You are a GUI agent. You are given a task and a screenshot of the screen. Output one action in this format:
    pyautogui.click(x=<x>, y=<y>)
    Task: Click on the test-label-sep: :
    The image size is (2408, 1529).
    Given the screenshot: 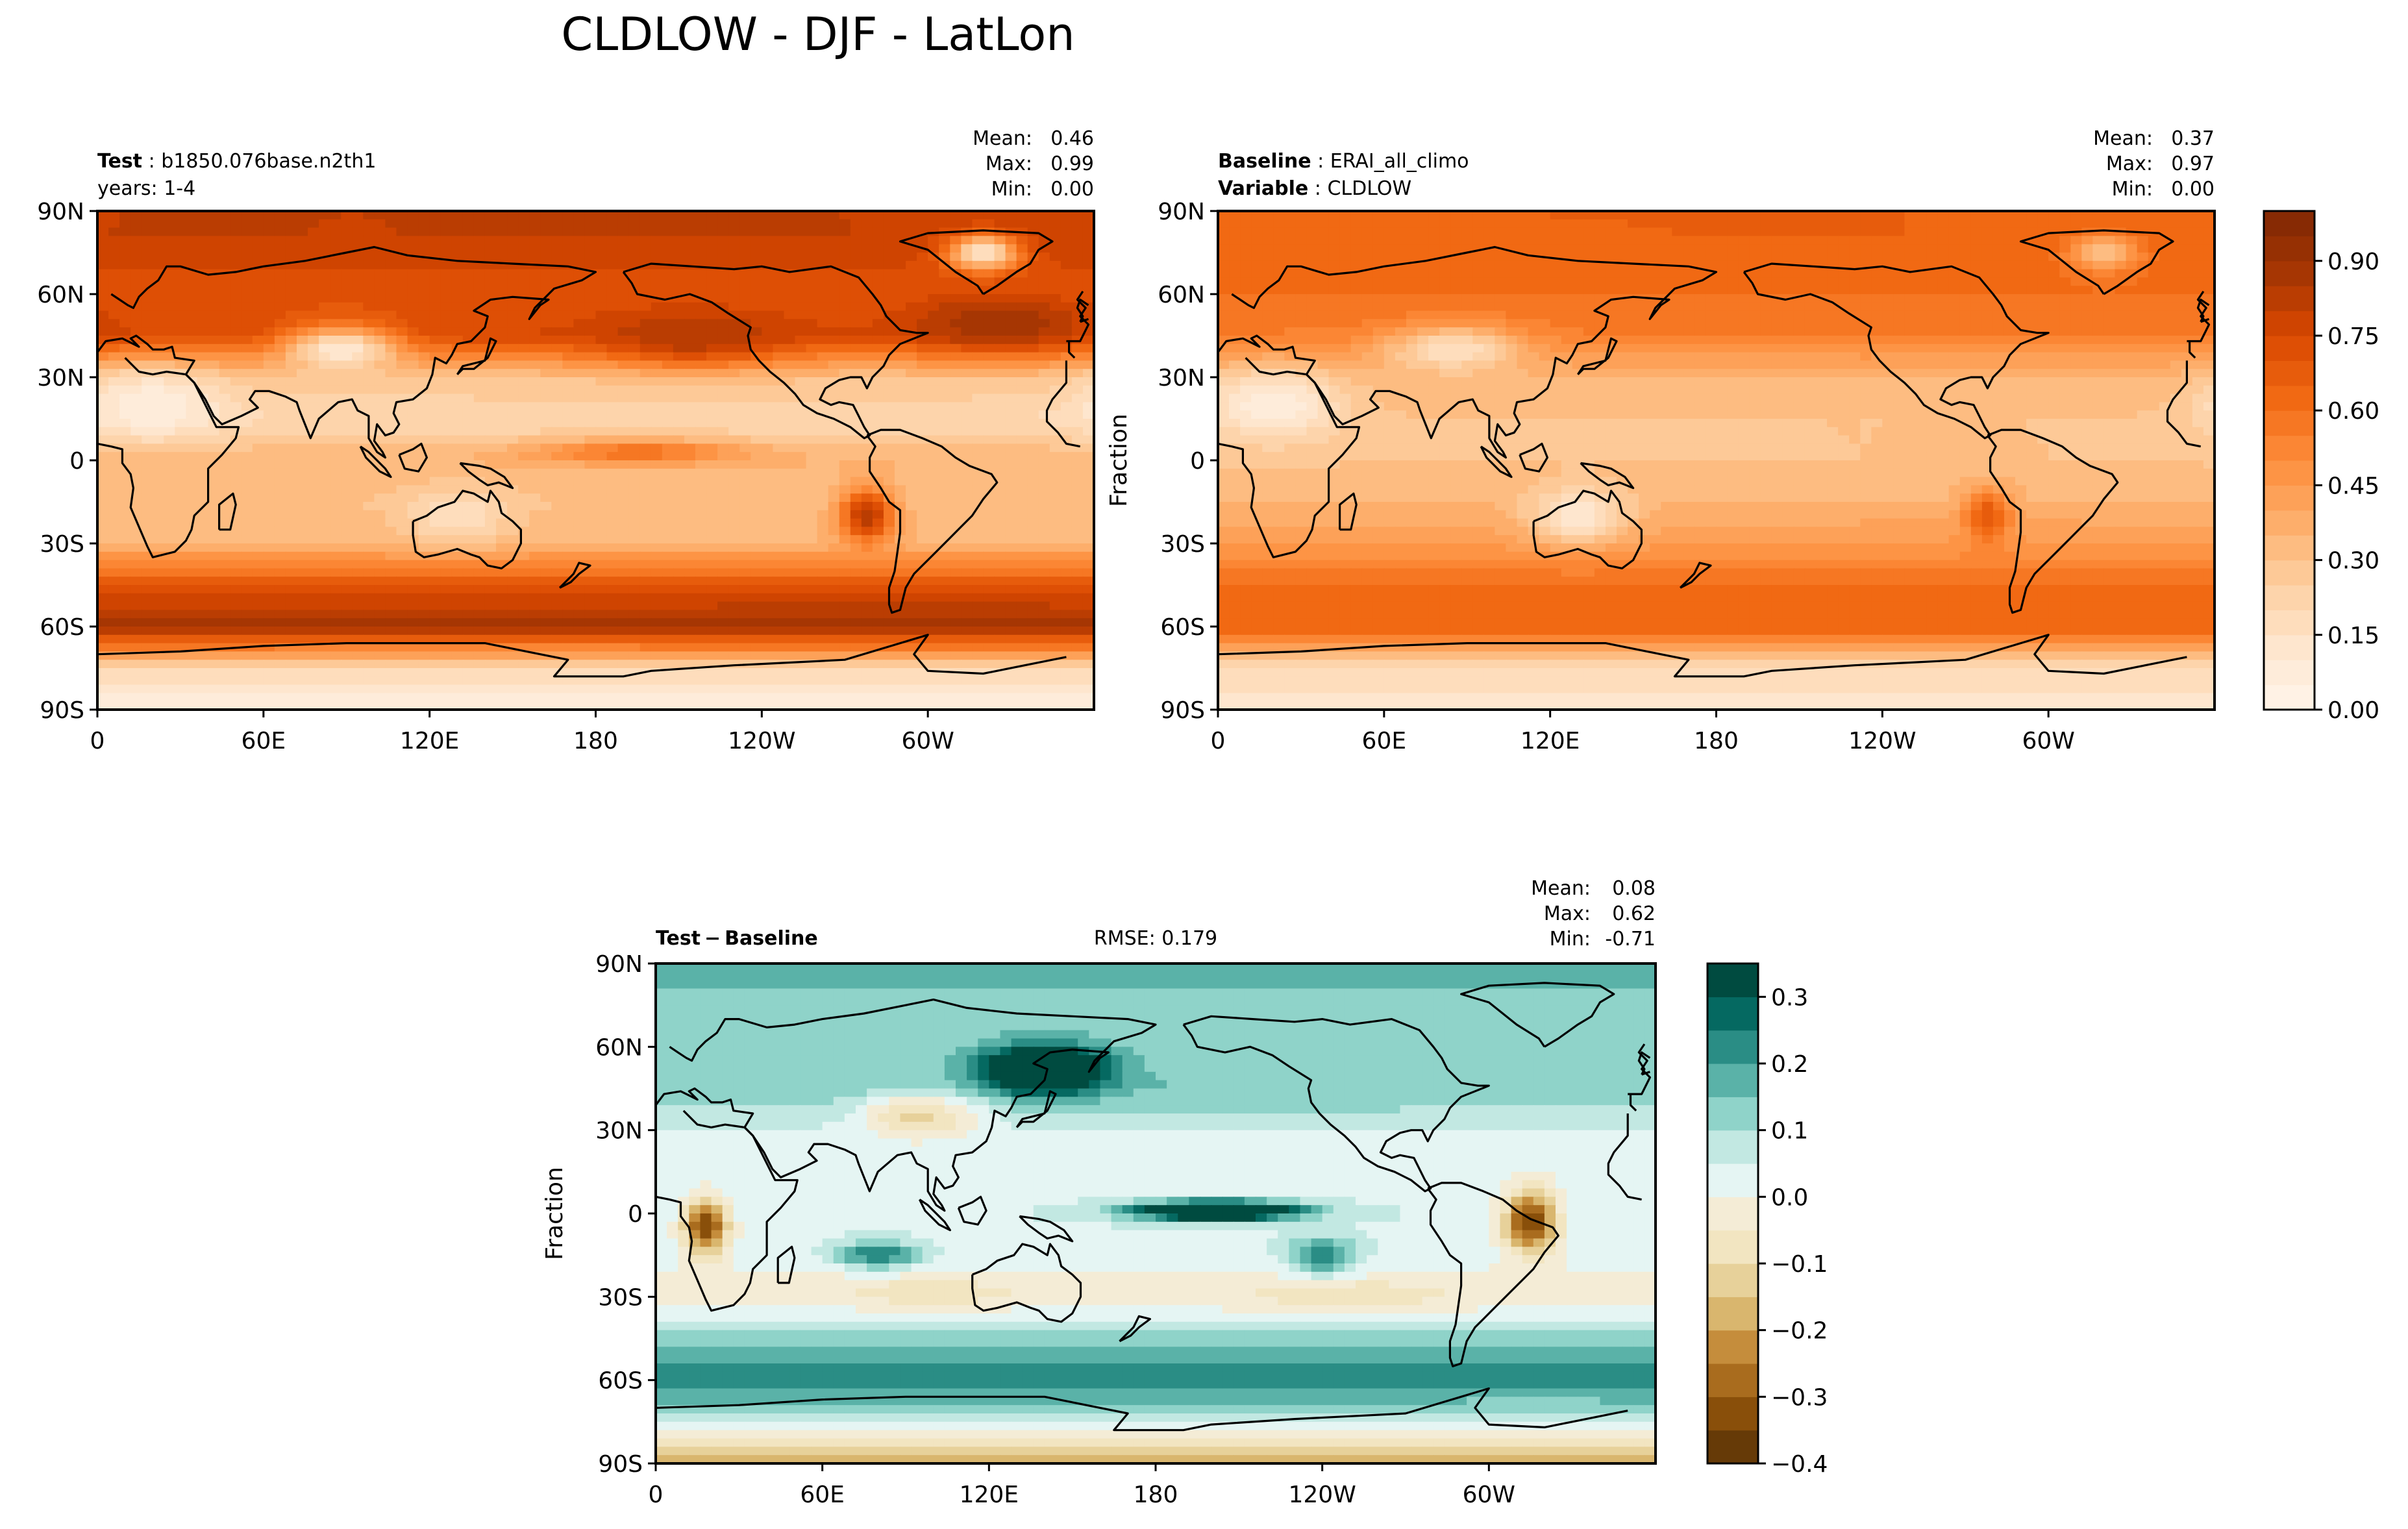 What is the action you would take?
    pyautogui.click(x=151, y=161)
    